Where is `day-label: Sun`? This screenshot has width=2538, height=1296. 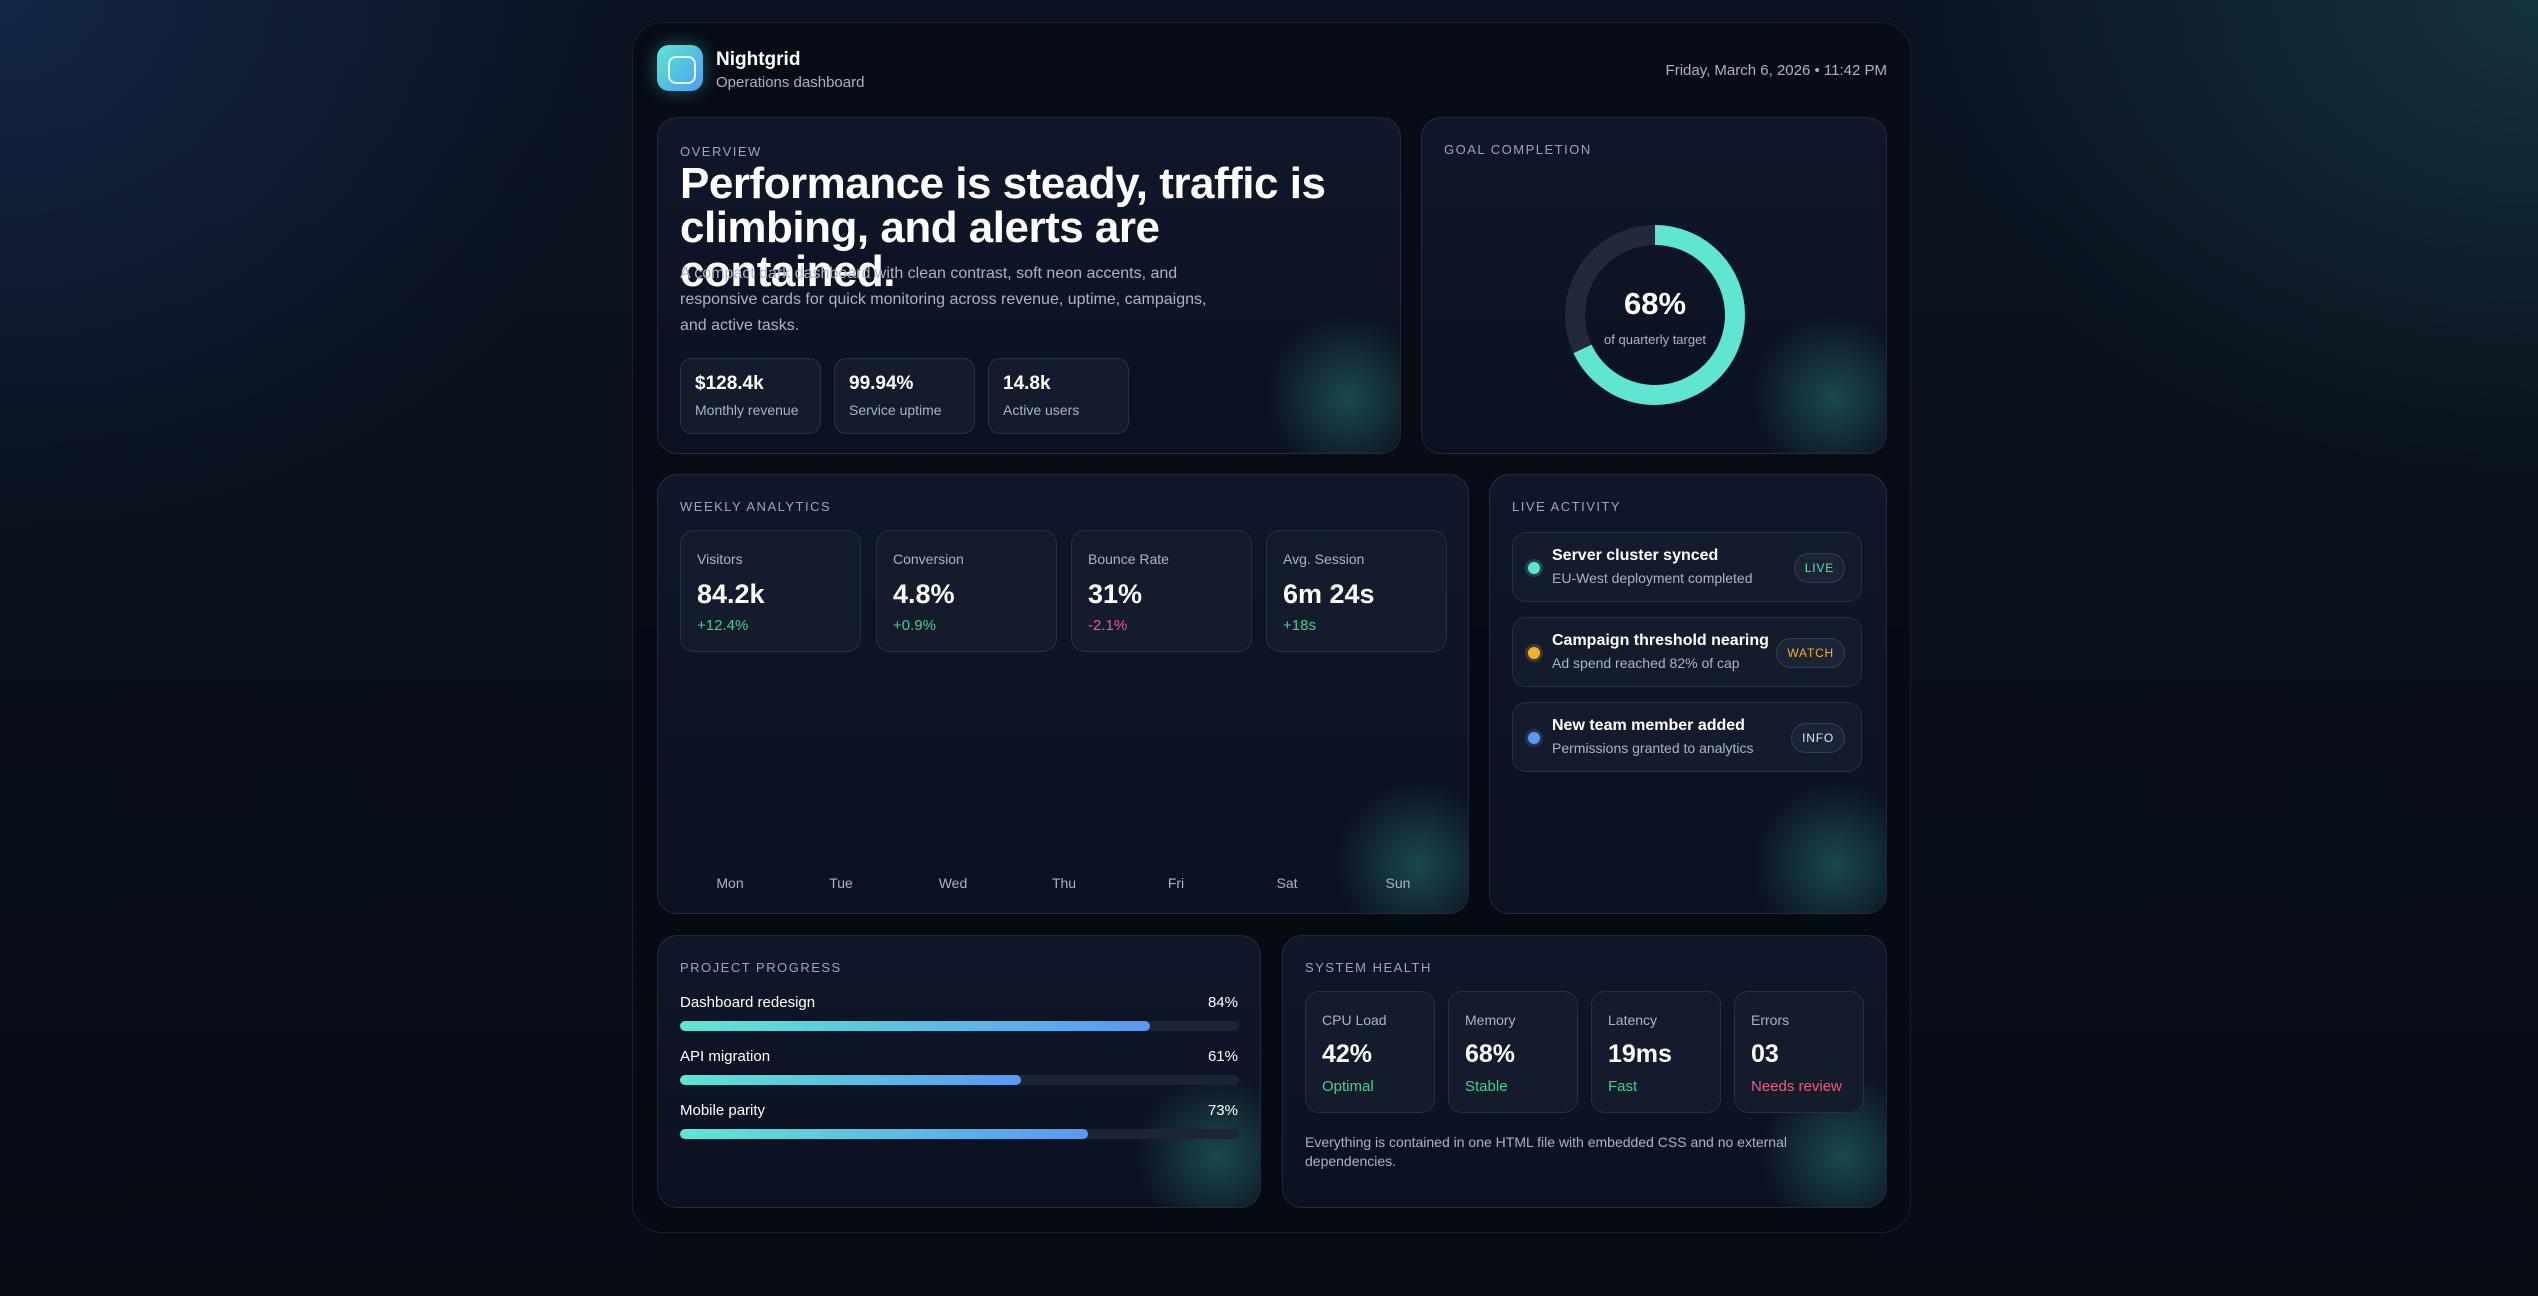 day-label: Sun is located at coordinates (1398, 883).